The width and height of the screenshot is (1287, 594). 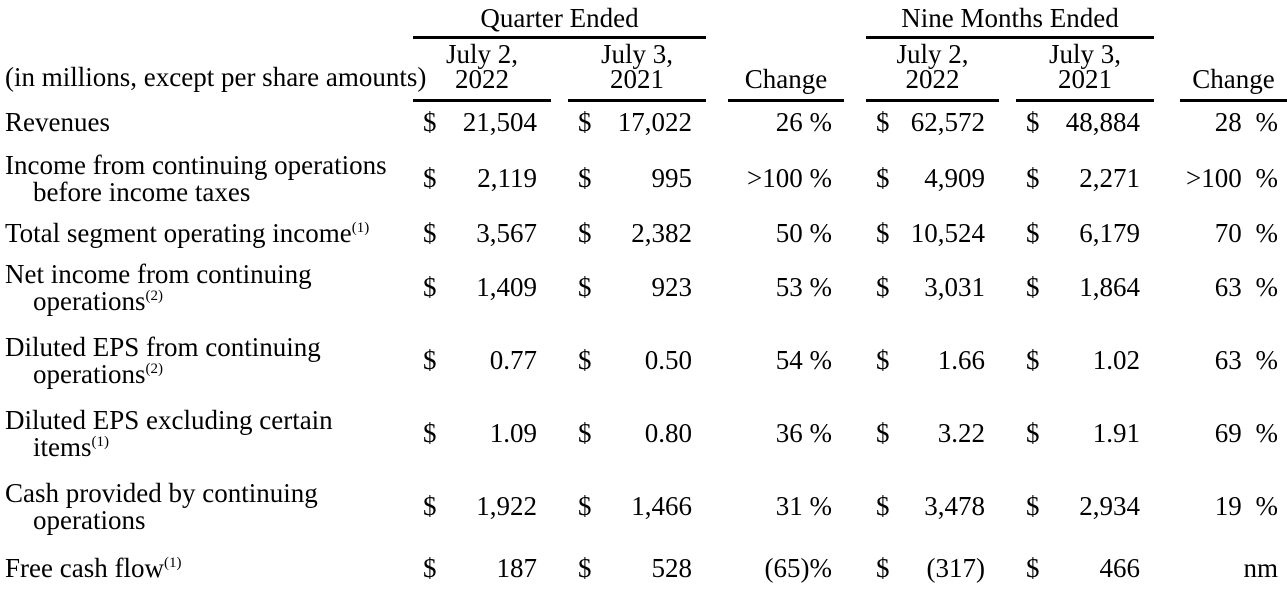 I want to click on cell-nine-change: 70 %, so click(x=1246, y=232).